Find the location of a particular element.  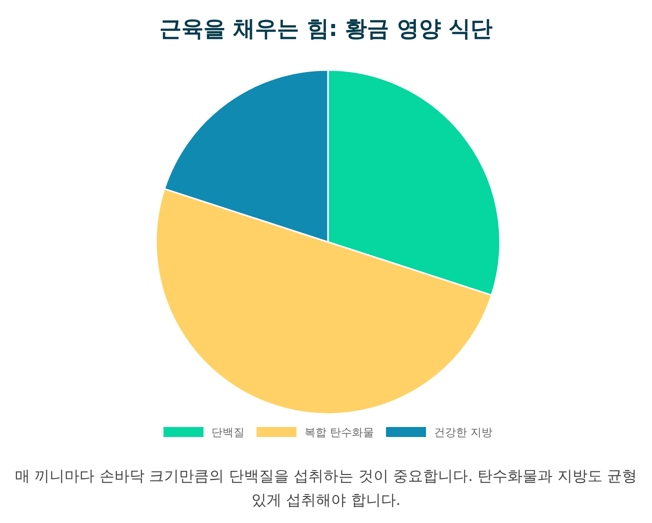

title: 근육을 채우는 힘: 황금 영양 식단 is located at coordinates (326, 30).